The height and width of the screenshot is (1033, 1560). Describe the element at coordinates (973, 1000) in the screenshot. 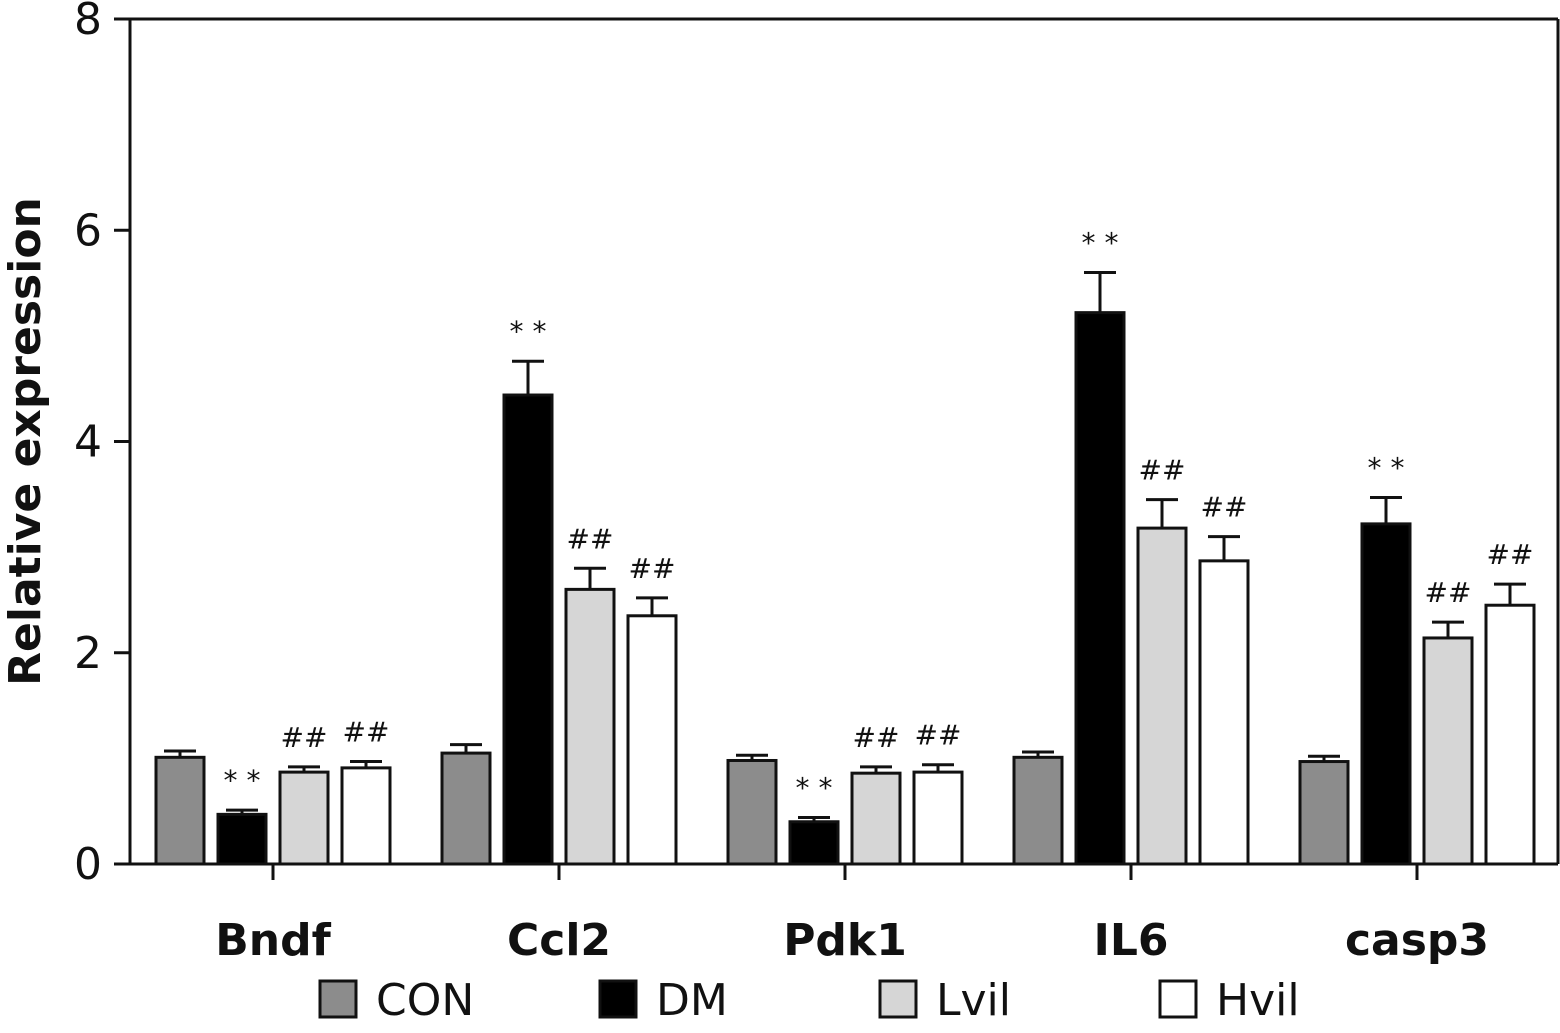

I see `legend-label: Lvil` at that location.